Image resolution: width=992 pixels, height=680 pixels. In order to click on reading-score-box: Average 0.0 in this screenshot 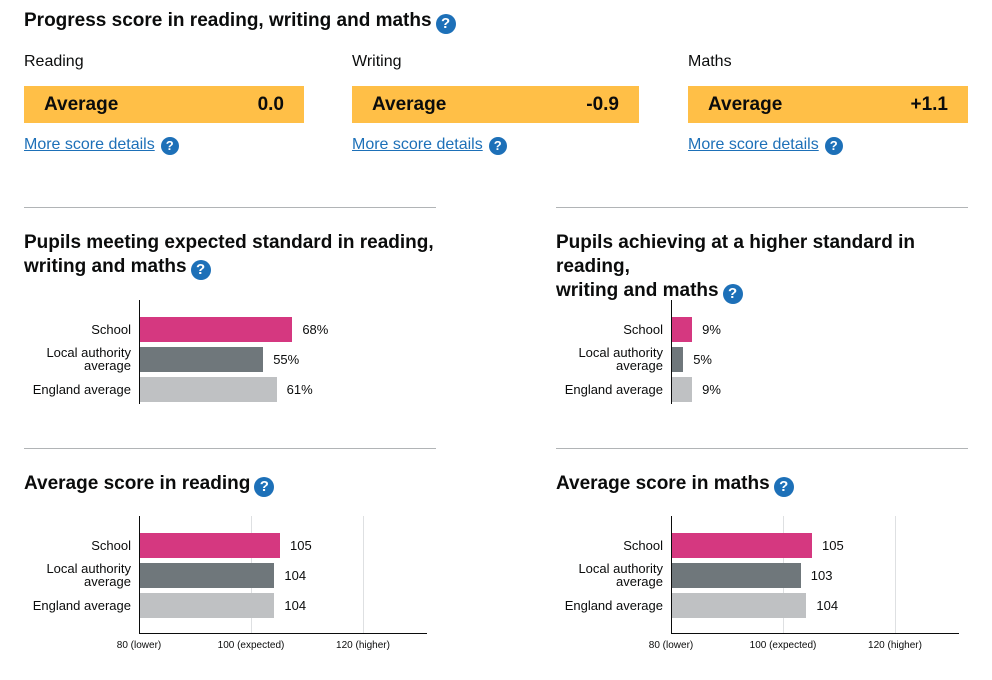, I will do `click(164, 104)`.